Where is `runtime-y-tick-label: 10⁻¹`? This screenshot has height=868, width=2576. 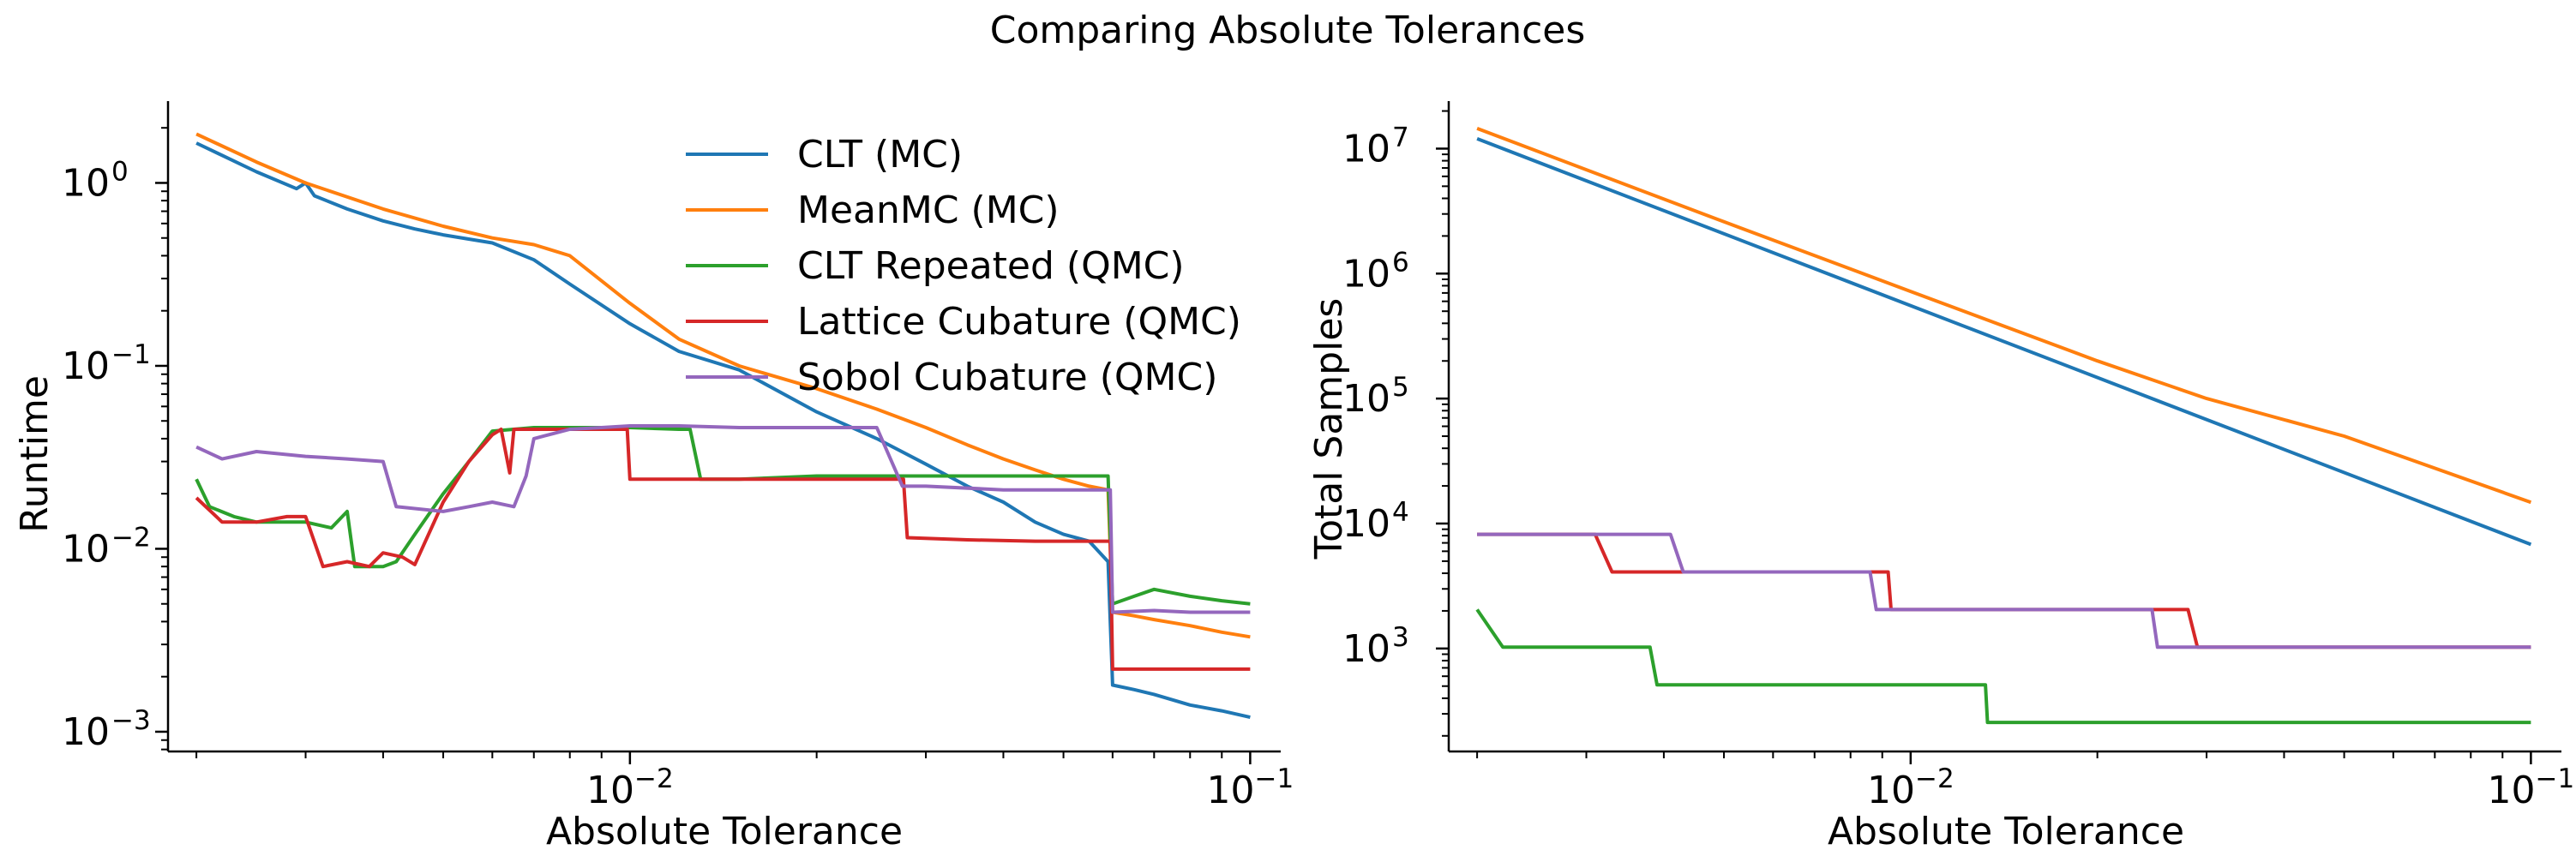
runtime-y-tick-label: 10⁻¹ is located at coordinates (106, 363).